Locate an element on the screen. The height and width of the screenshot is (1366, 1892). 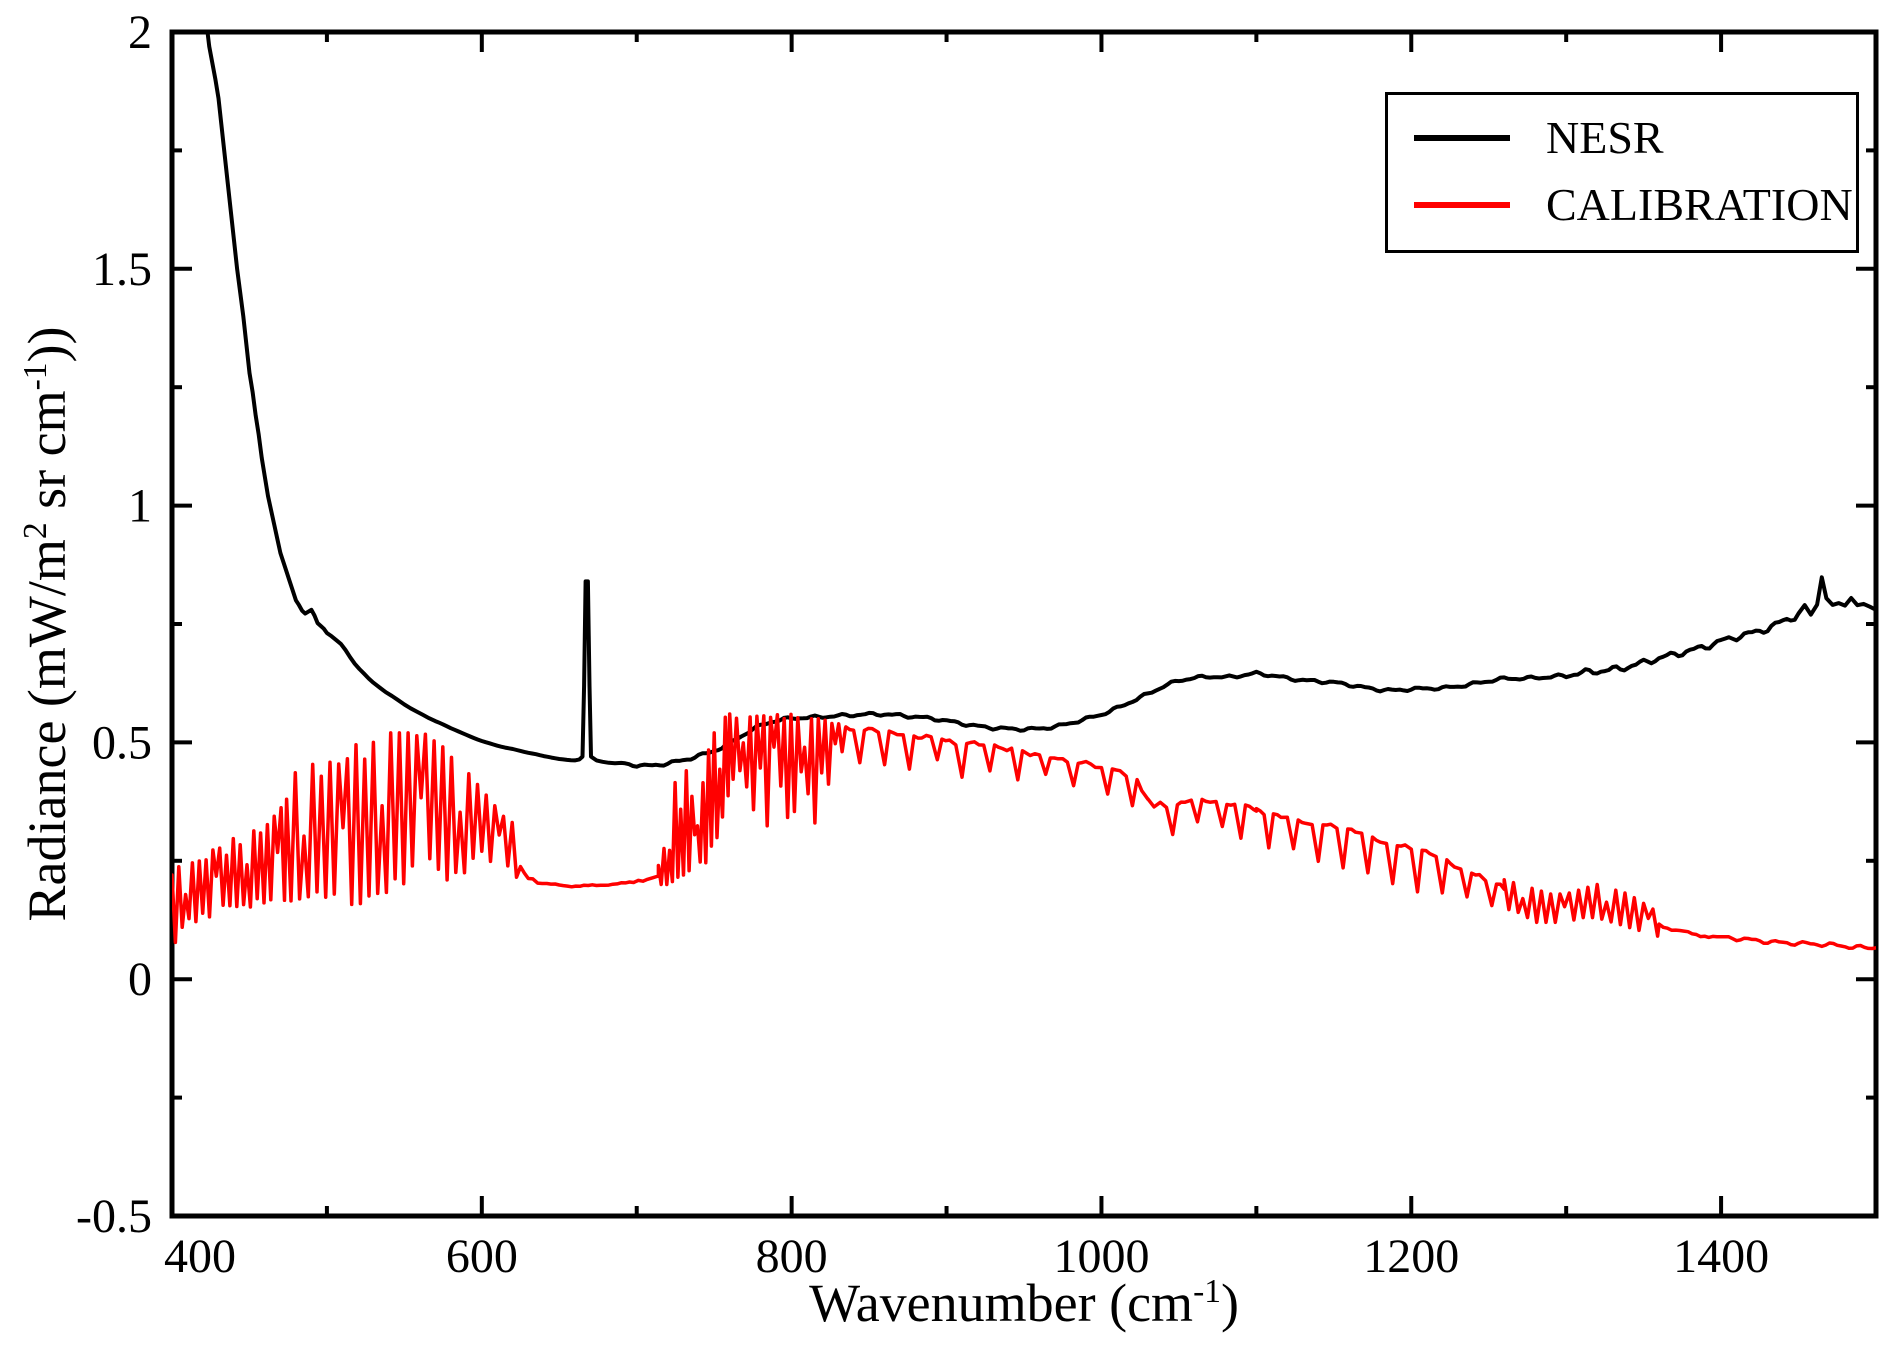
y-tick-label: 2 is located at coordinates (140, 32).